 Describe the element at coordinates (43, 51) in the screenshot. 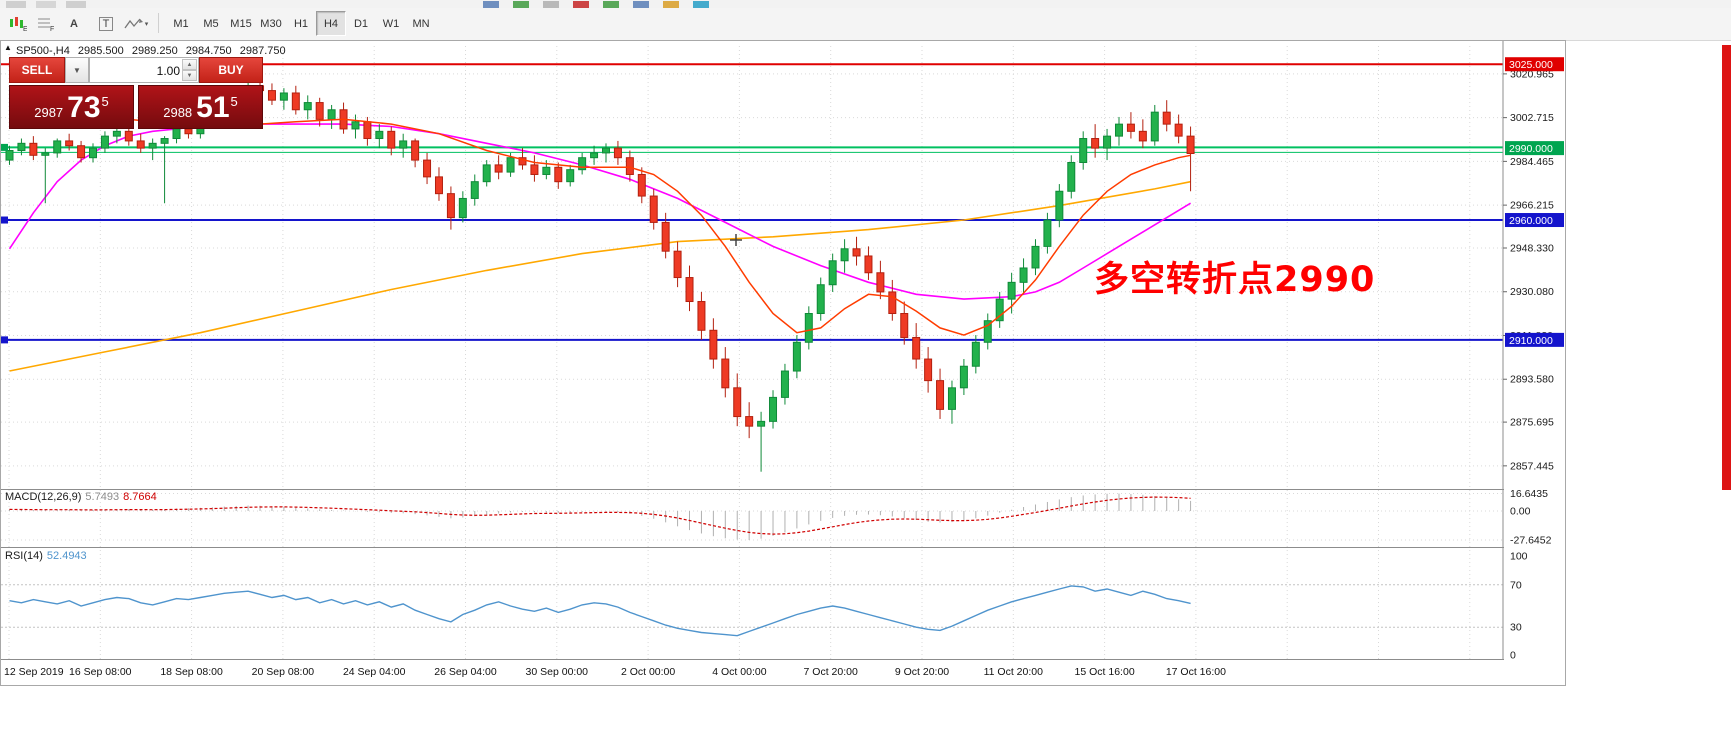

I see `symbol-period-label: SP500-,H4` at that location.